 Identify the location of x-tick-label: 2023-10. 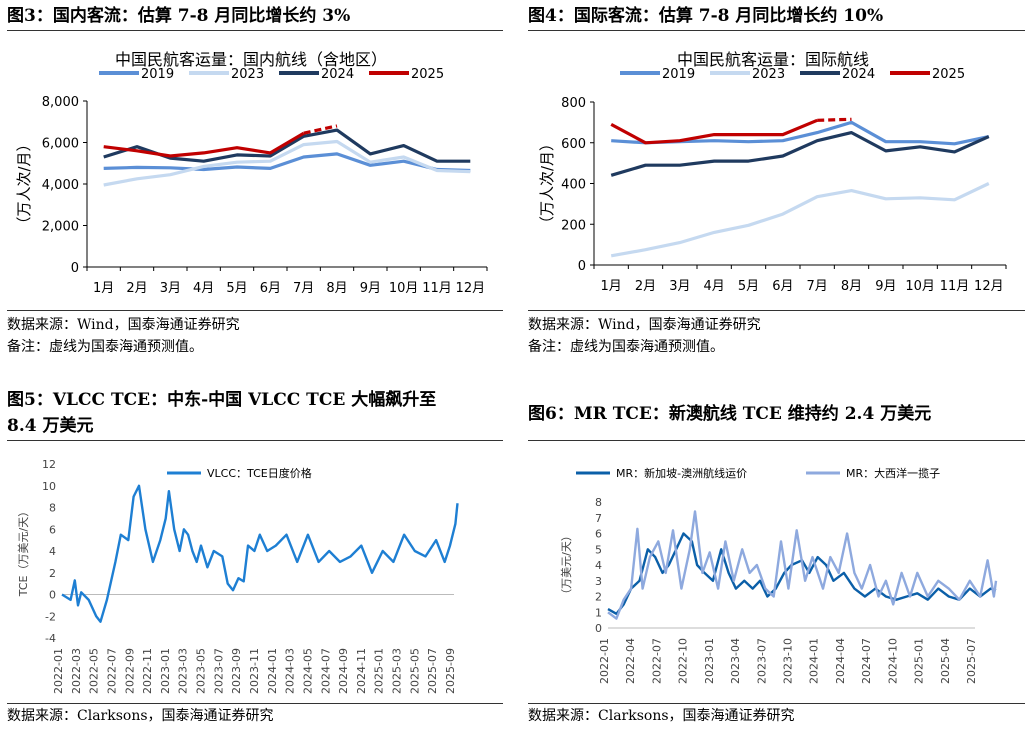
(788, 661).